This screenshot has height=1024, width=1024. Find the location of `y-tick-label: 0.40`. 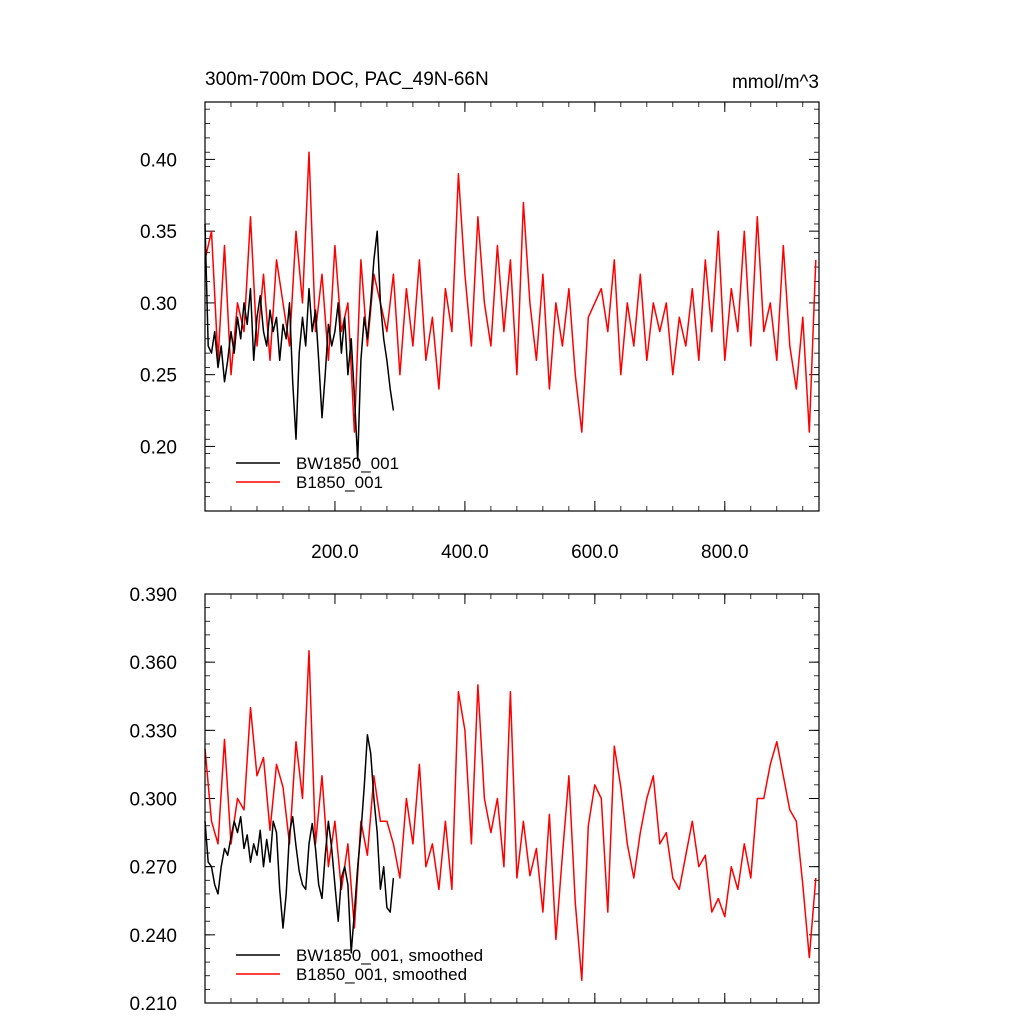

y-tick-label: 0.40 is located at coordinates (158, 160).